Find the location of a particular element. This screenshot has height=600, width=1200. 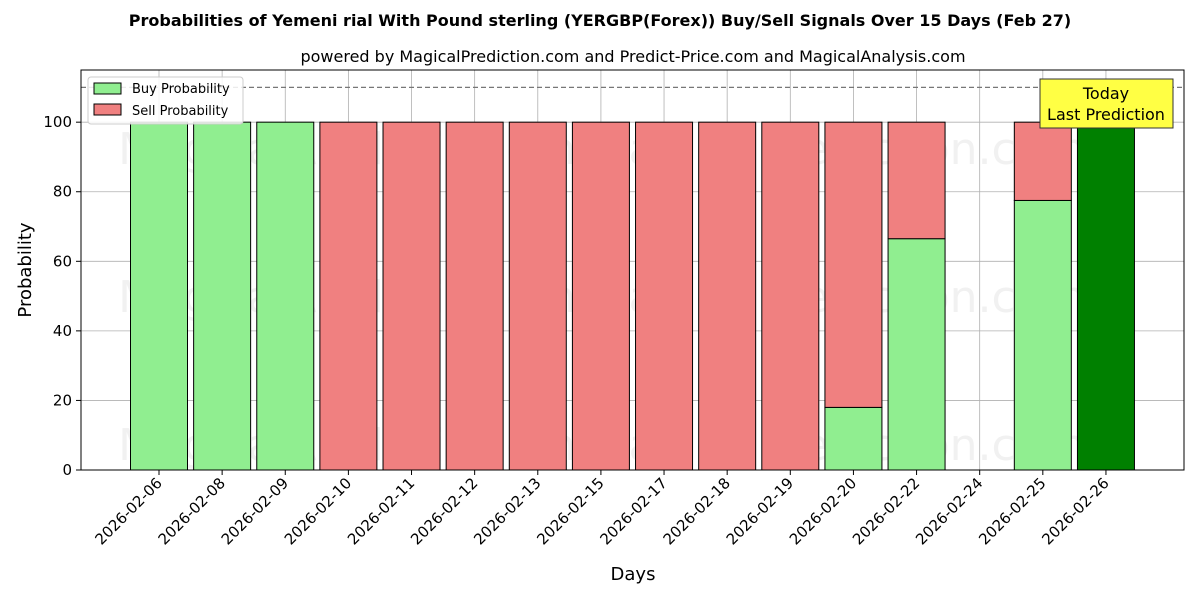

y-tick-label: 0 is located at coordinates (67, 470).